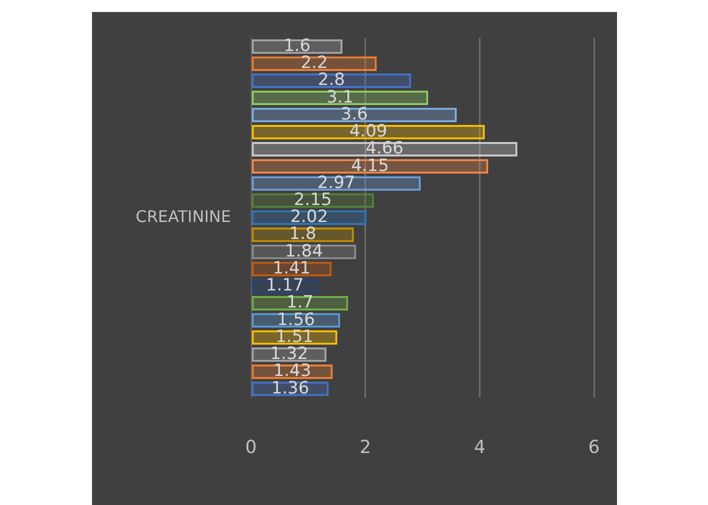  I want to click on x-tick-label: 6, so click(594, 447).